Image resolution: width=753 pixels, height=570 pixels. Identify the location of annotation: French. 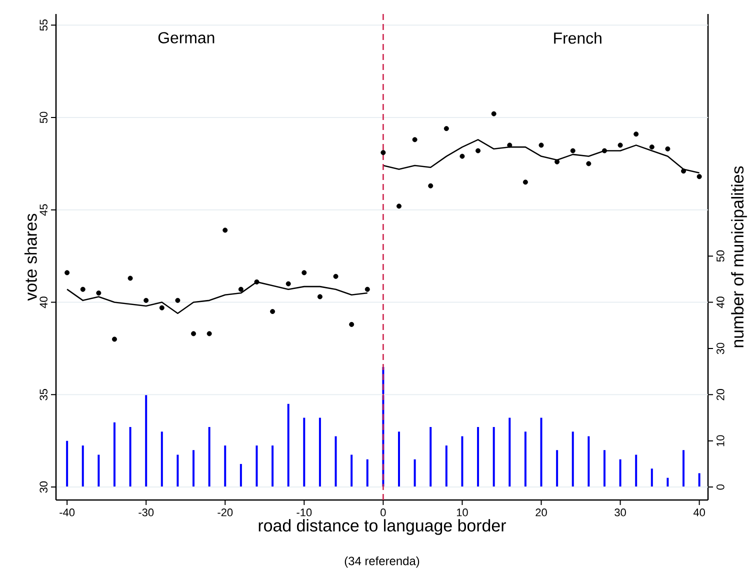
(578, 38).